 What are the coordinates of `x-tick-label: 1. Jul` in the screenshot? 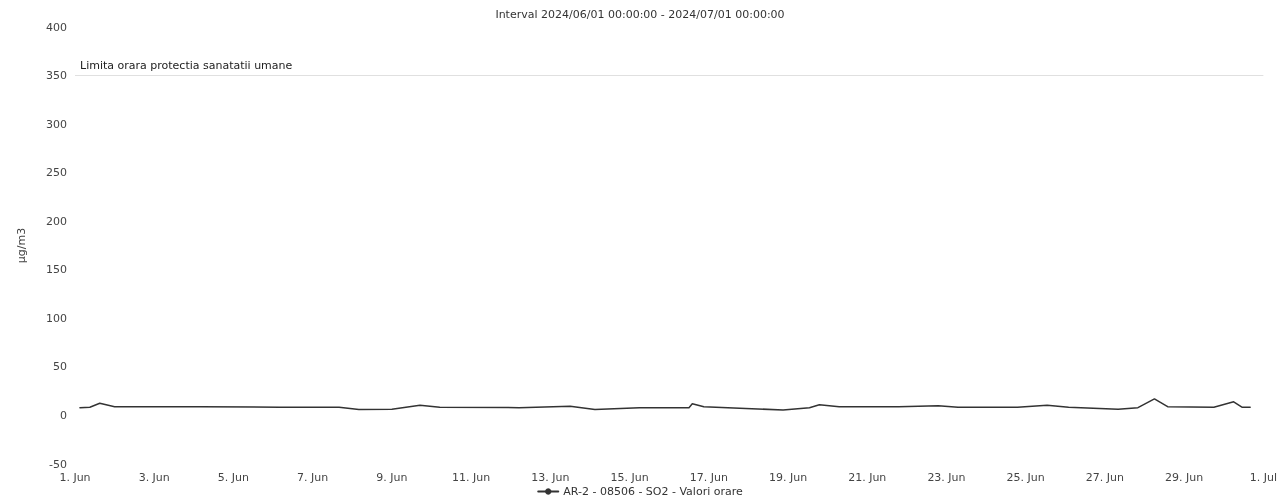 It's located at (1263, 477).